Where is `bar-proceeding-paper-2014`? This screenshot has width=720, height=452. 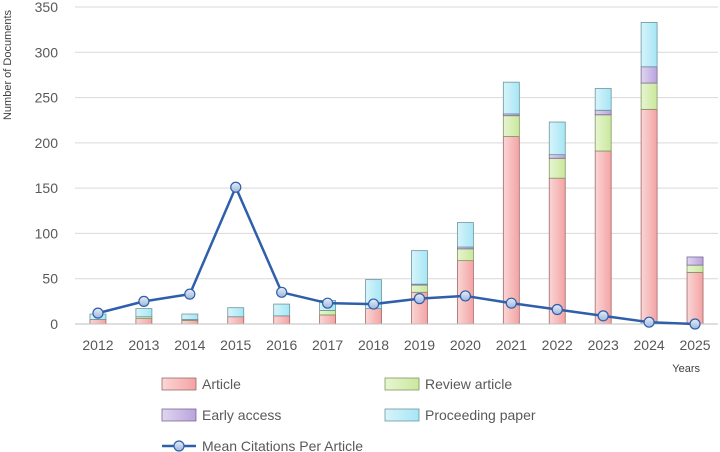 bar-proceeding-paper-2014 is located at coordinates (190, 316).